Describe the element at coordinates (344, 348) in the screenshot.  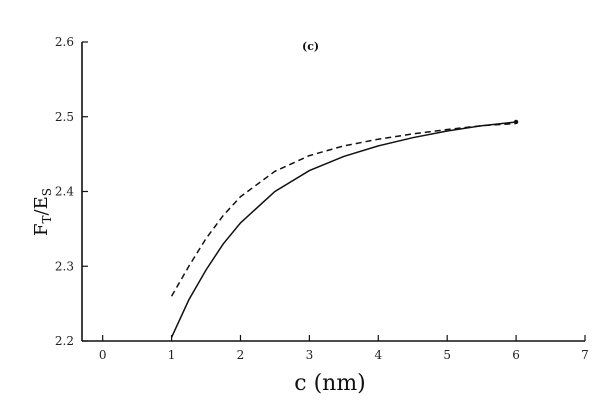
I see `x-ticks: 0 1 2 3 4 5 6 7` at that location.